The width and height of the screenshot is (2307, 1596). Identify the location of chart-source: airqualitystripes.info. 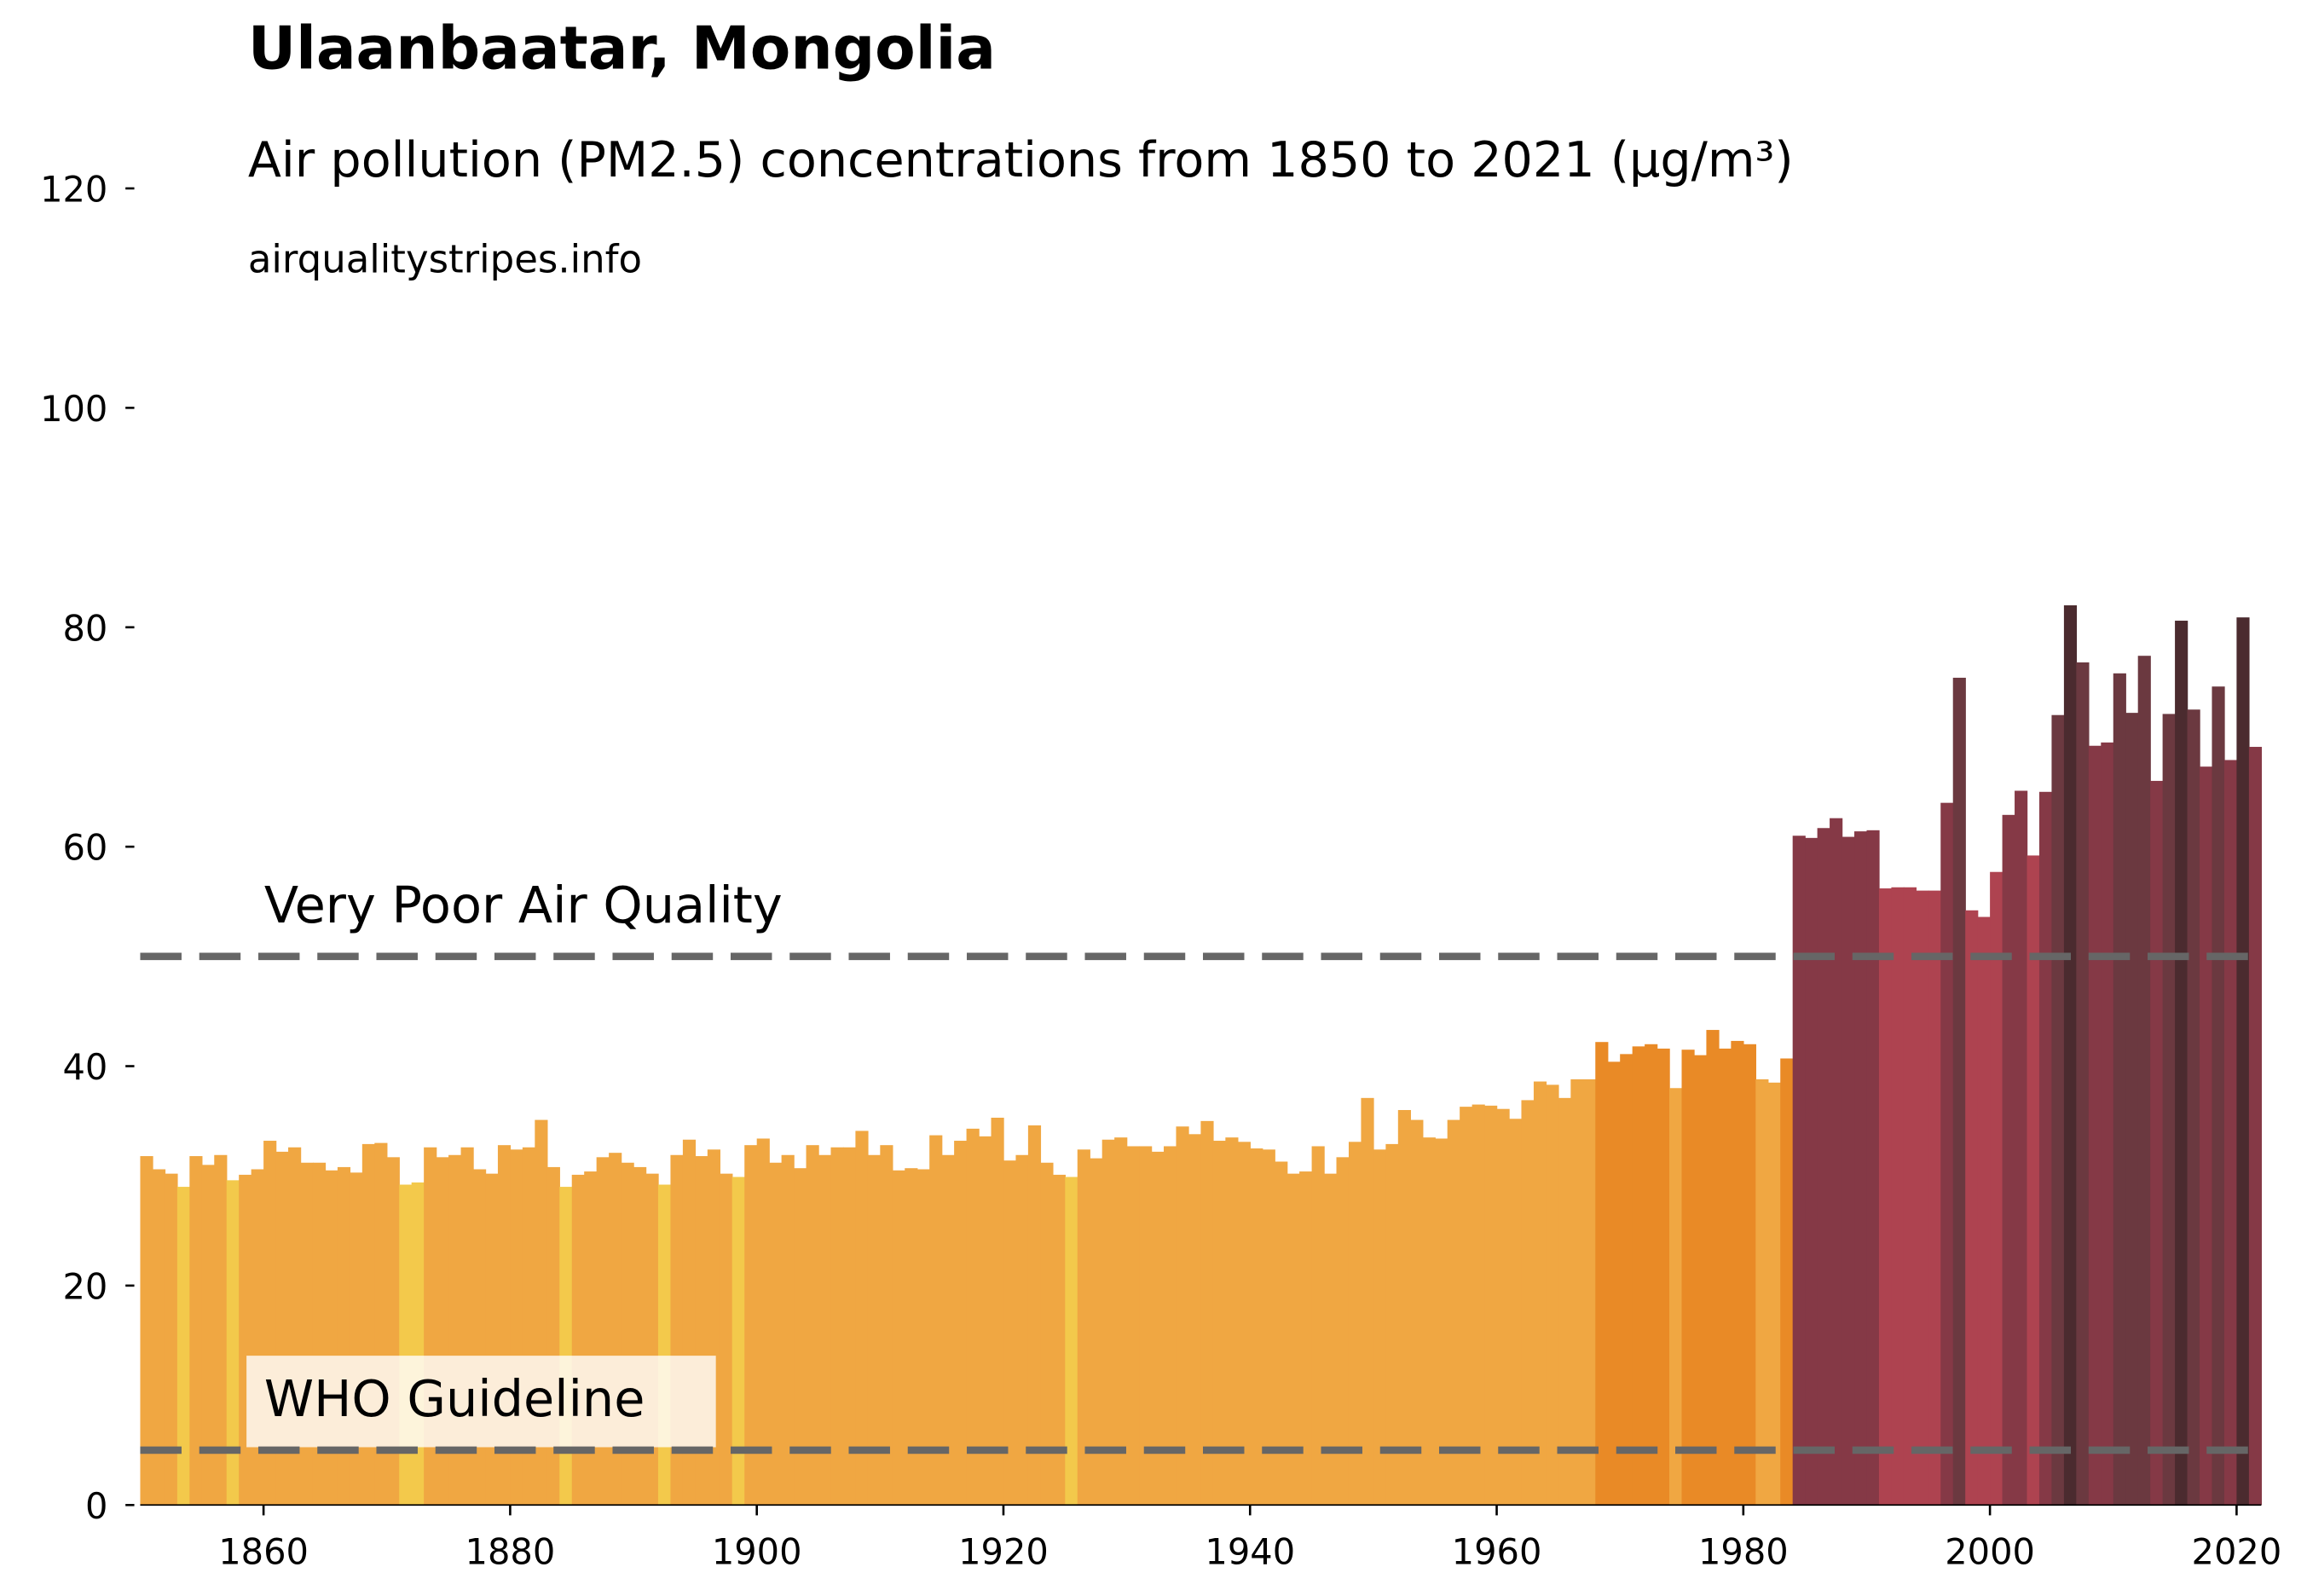
(445, 259).